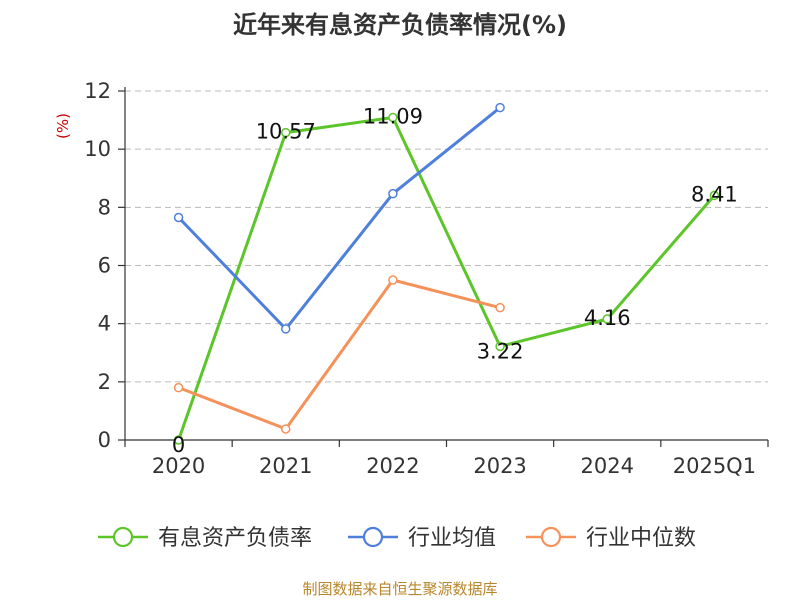 This screenshot has width=800, height=600. Describe the element at coordinates (400, 25) in the screenshot. I see `chart-title: 近年来有息资产负债率情况(%)` at that location.